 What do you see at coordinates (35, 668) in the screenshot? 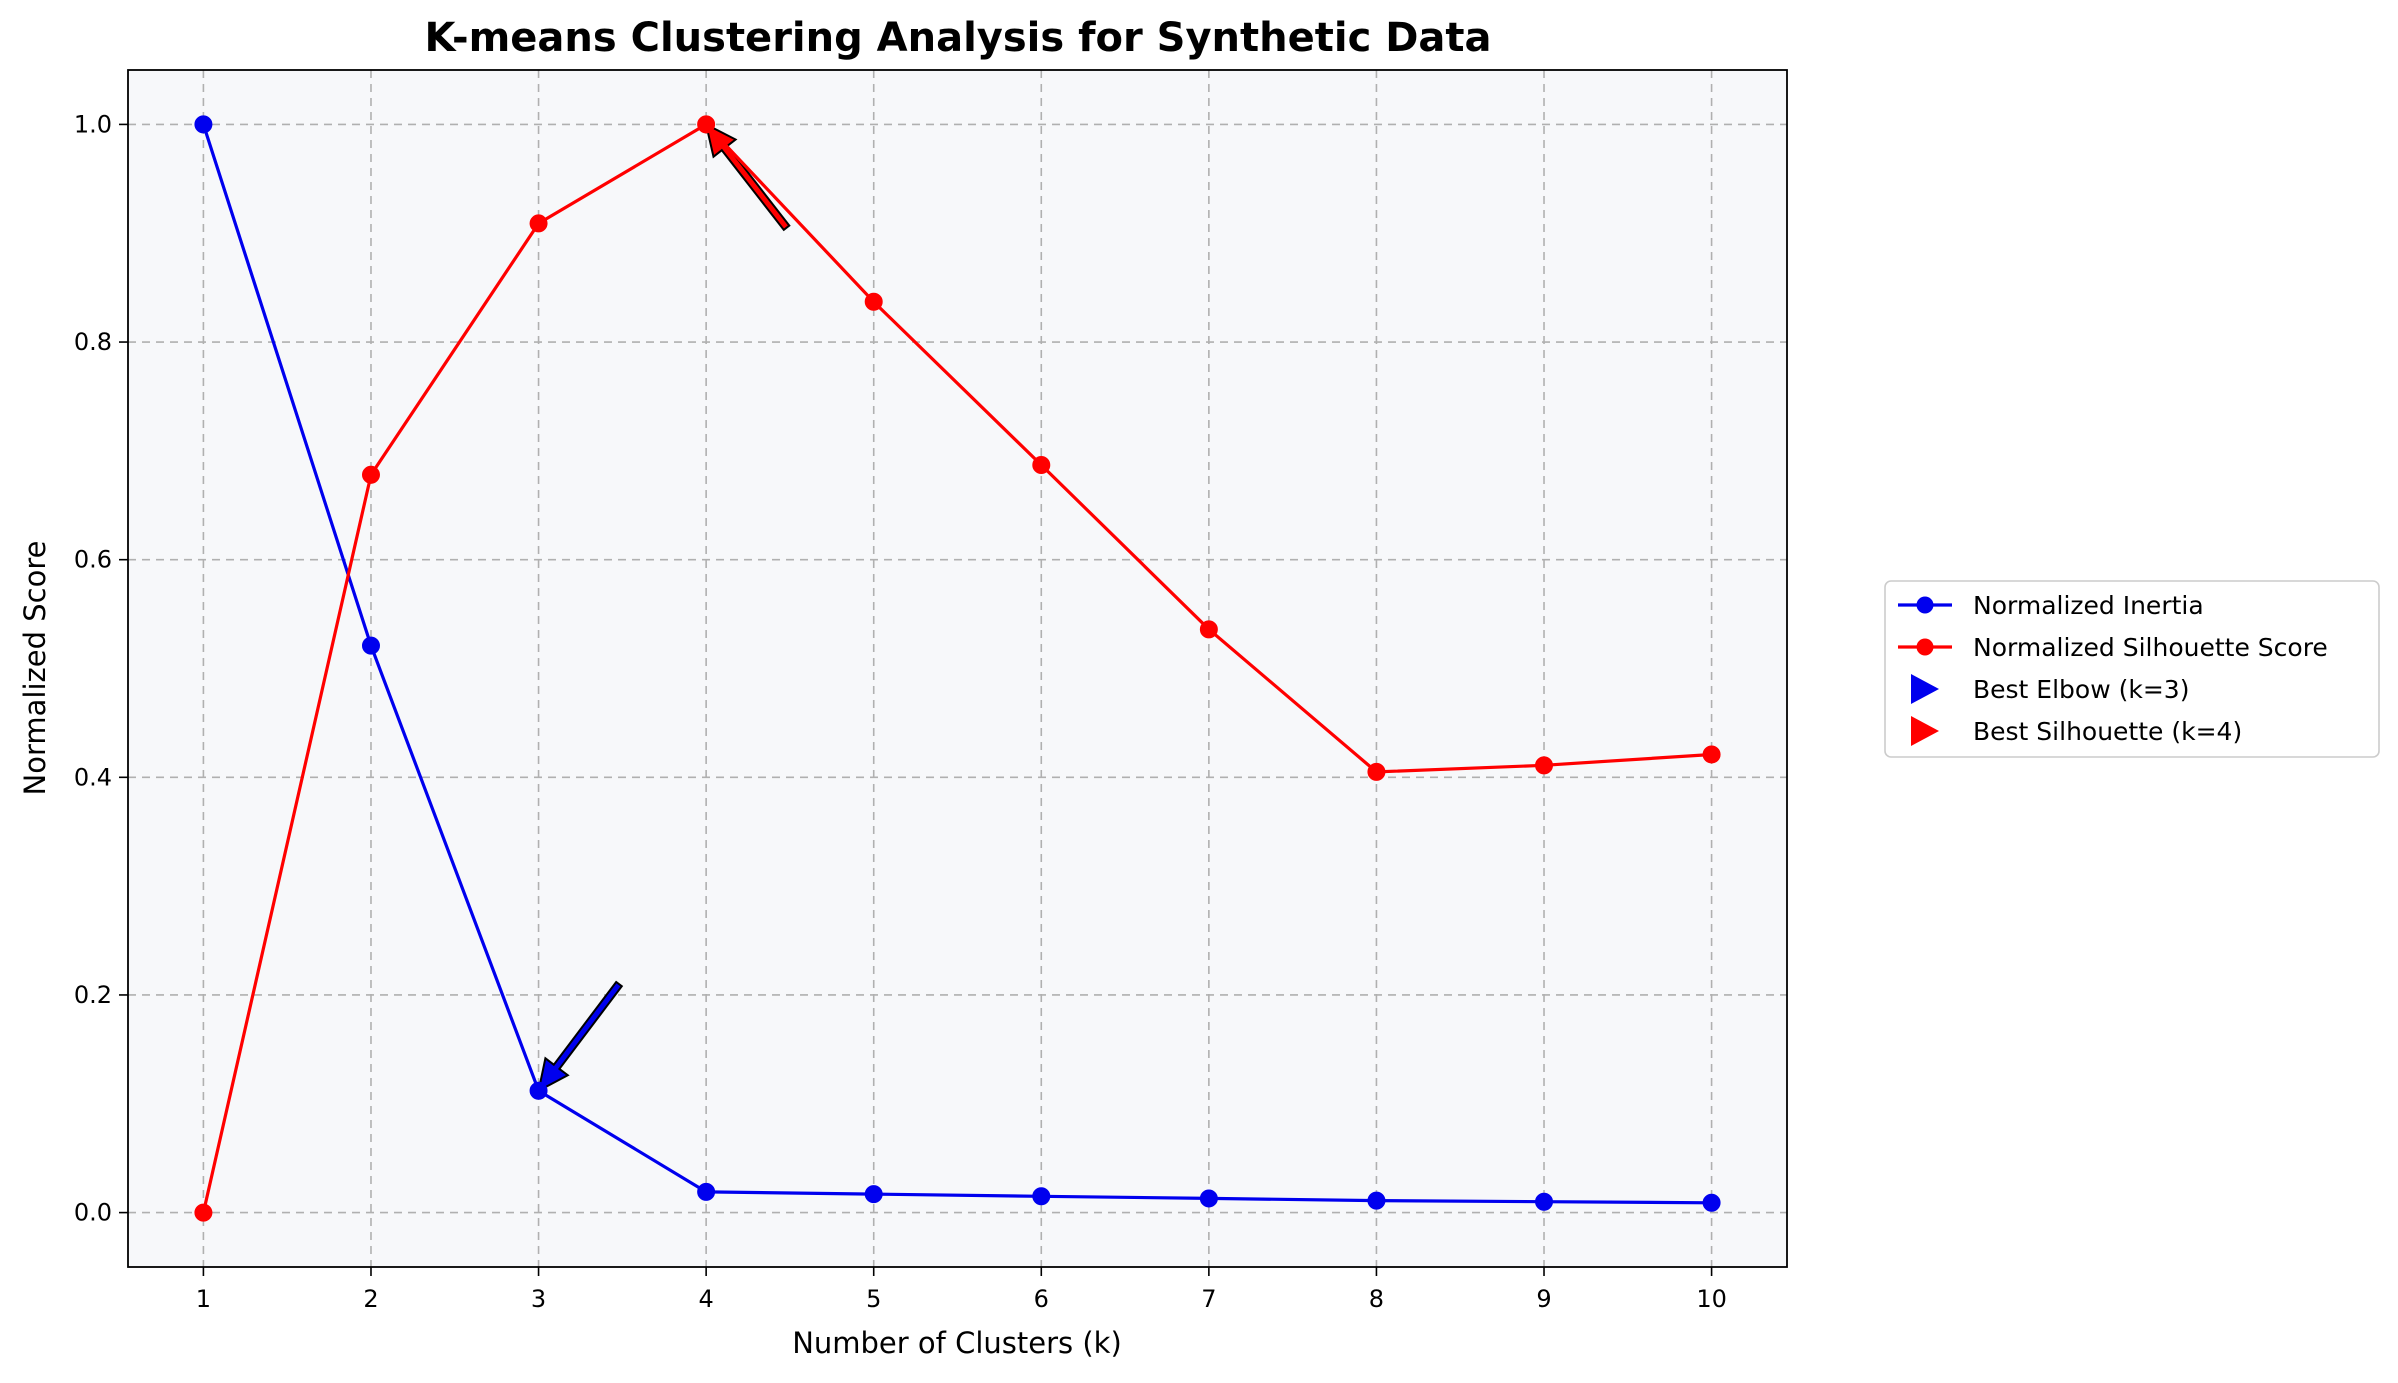
I see `y-axis-label: Normalized Score` at bounding box center [35, 668].